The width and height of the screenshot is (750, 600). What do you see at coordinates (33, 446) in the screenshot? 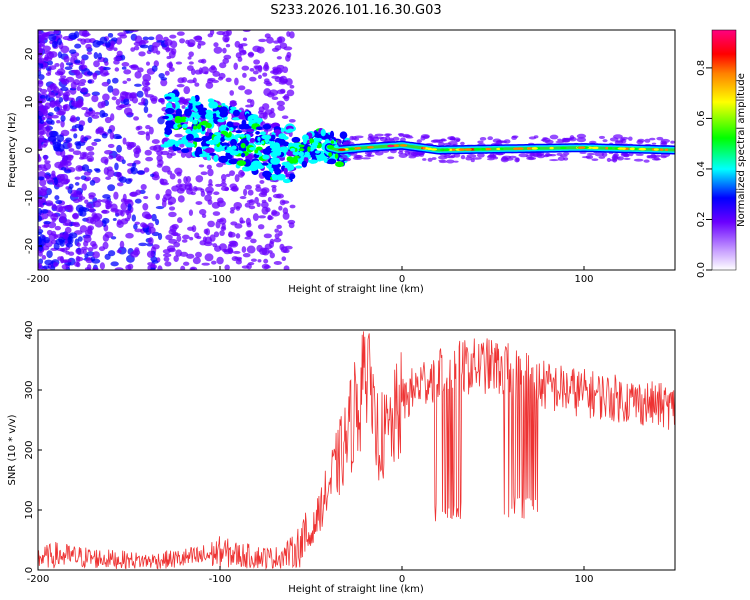
I see `snr-y-ticks: 0 100 200 300 400` at bounding box center [33, 446].